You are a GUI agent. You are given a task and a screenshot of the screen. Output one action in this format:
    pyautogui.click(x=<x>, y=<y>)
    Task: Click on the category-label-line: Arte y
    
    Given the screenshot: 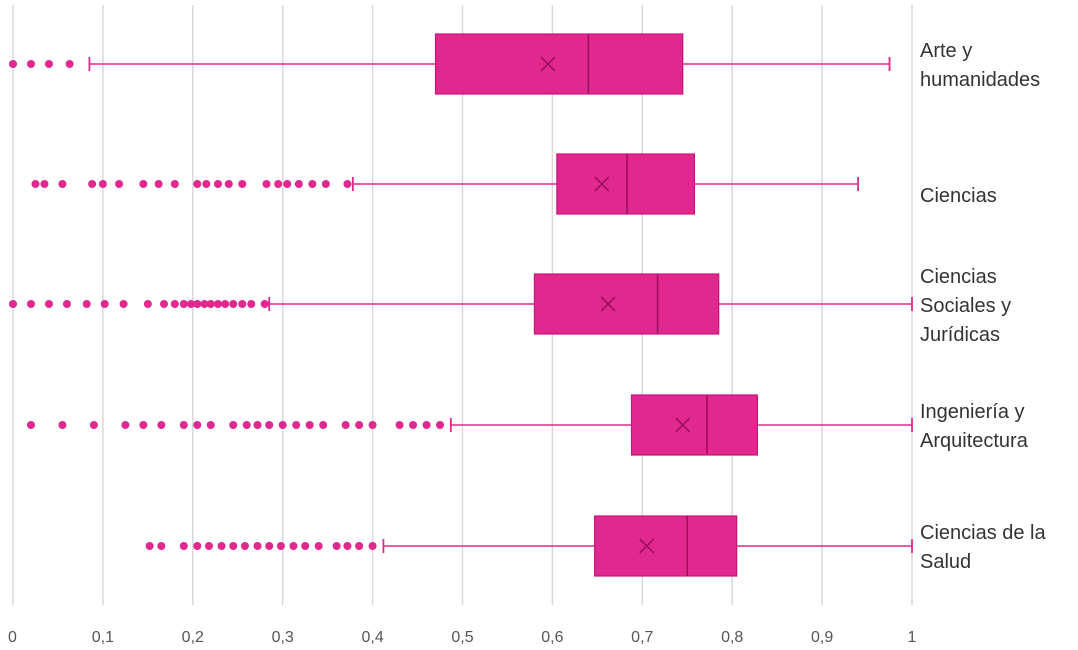 What is the action you would take?
    pyautogui.click(x=946, y=51)
    